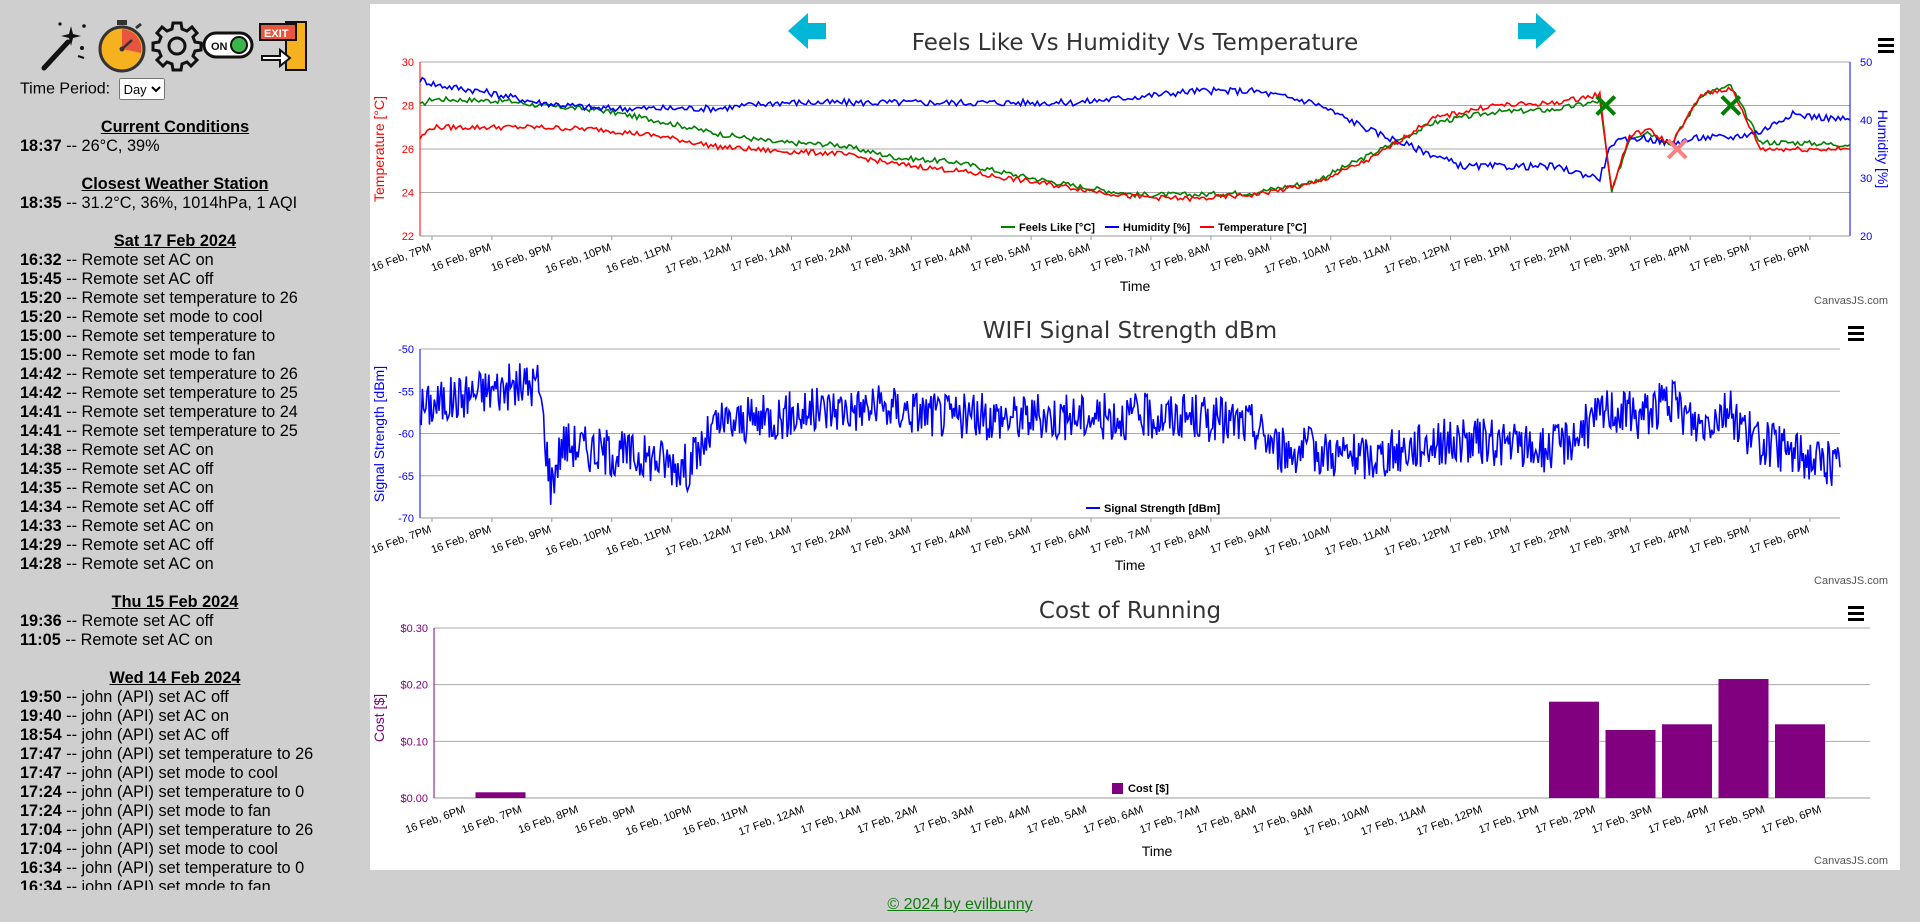 This screenshot has height=922, width=1920. Describe the element at coordinates (1539, 258) in the screenshot. I see `x-tick-label: 17 Feb, 2PM` at that location.